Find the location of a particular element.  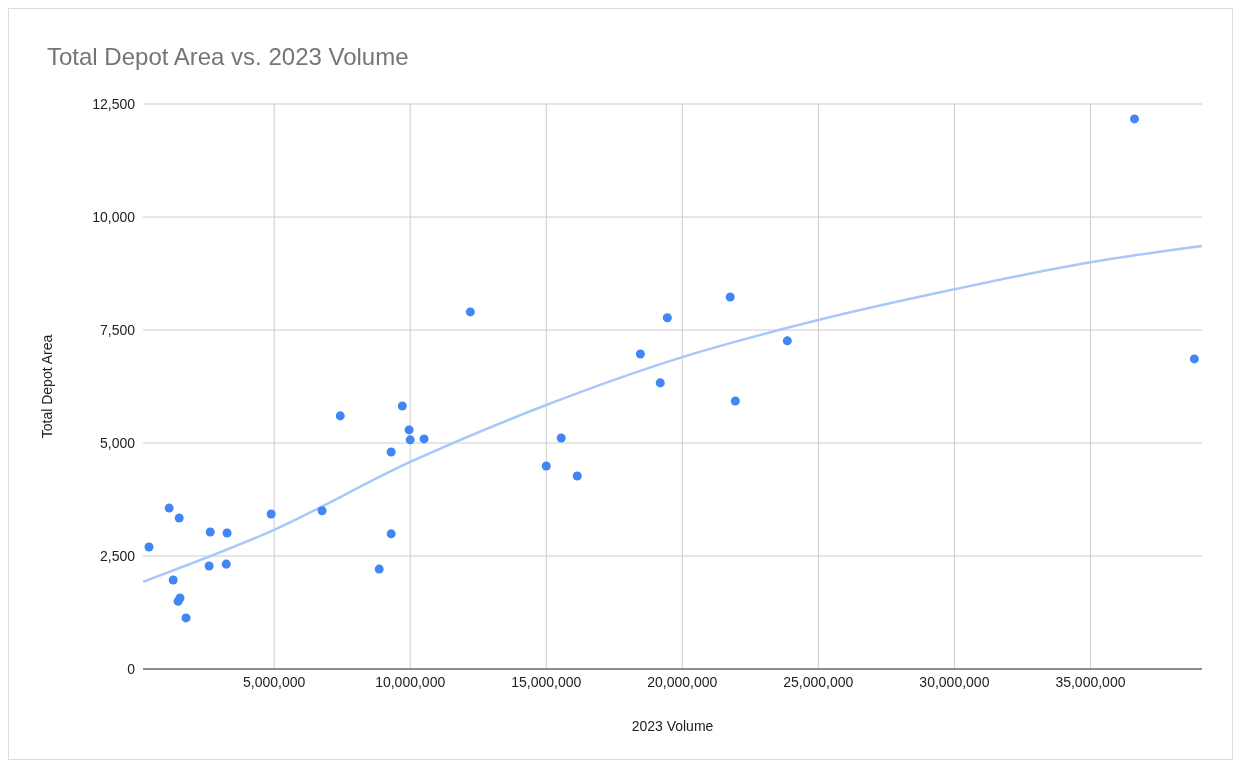

x-tick-label: 5,000,000 is located at coordinates (274, 681).